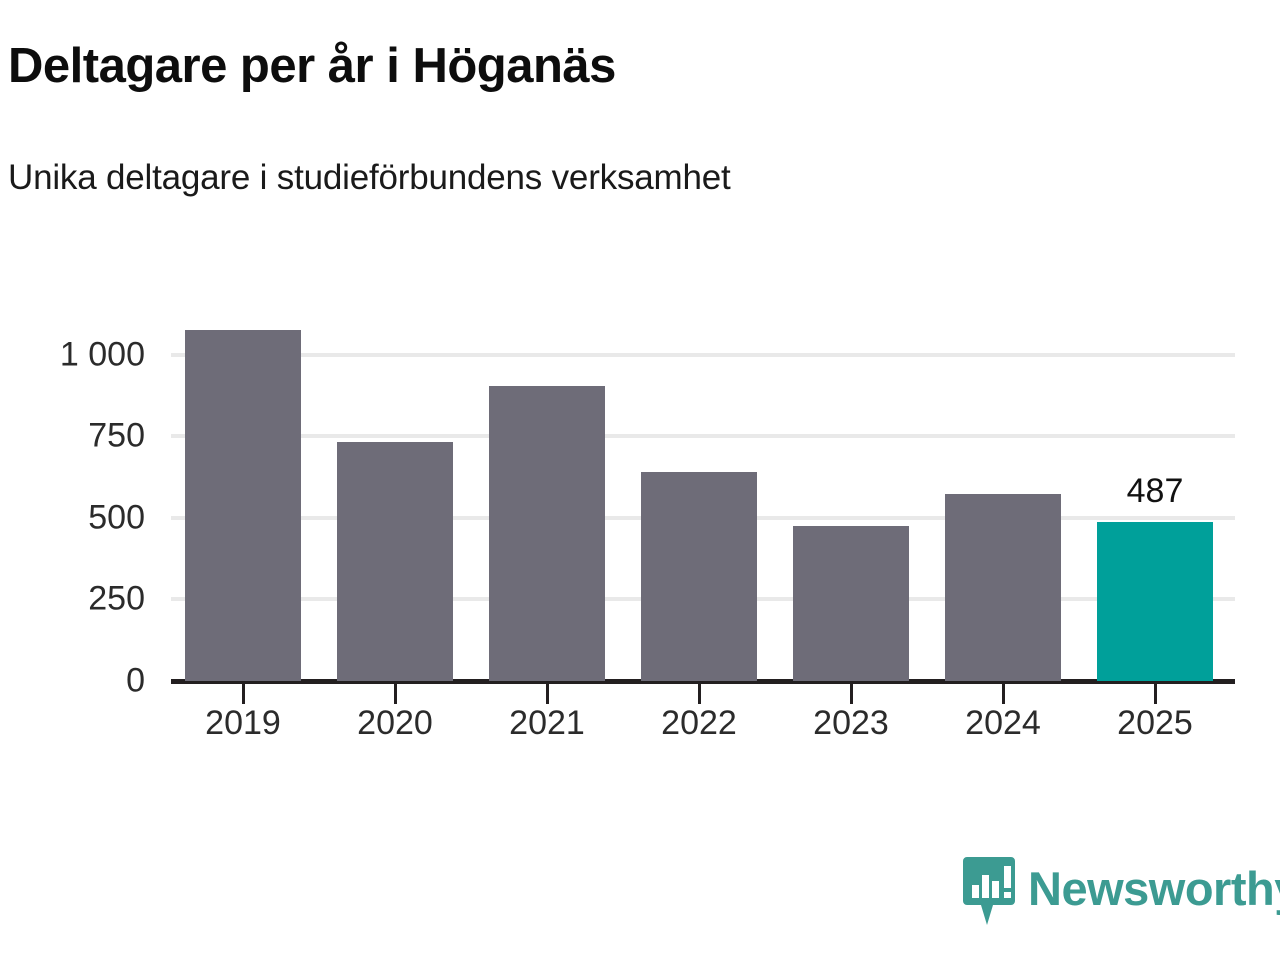  Describe the element at coordinates (989, 891) in the screenshot. I see `bar-chart-speech-bubble-icon` at that location.